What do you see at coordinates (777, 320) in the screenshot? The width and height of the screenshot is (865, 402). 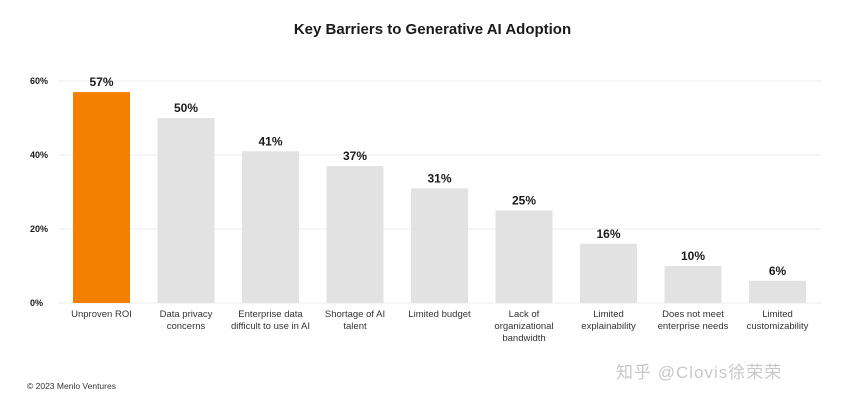 I see `category-label: Limited customizability` at bounding box center [777, 320].